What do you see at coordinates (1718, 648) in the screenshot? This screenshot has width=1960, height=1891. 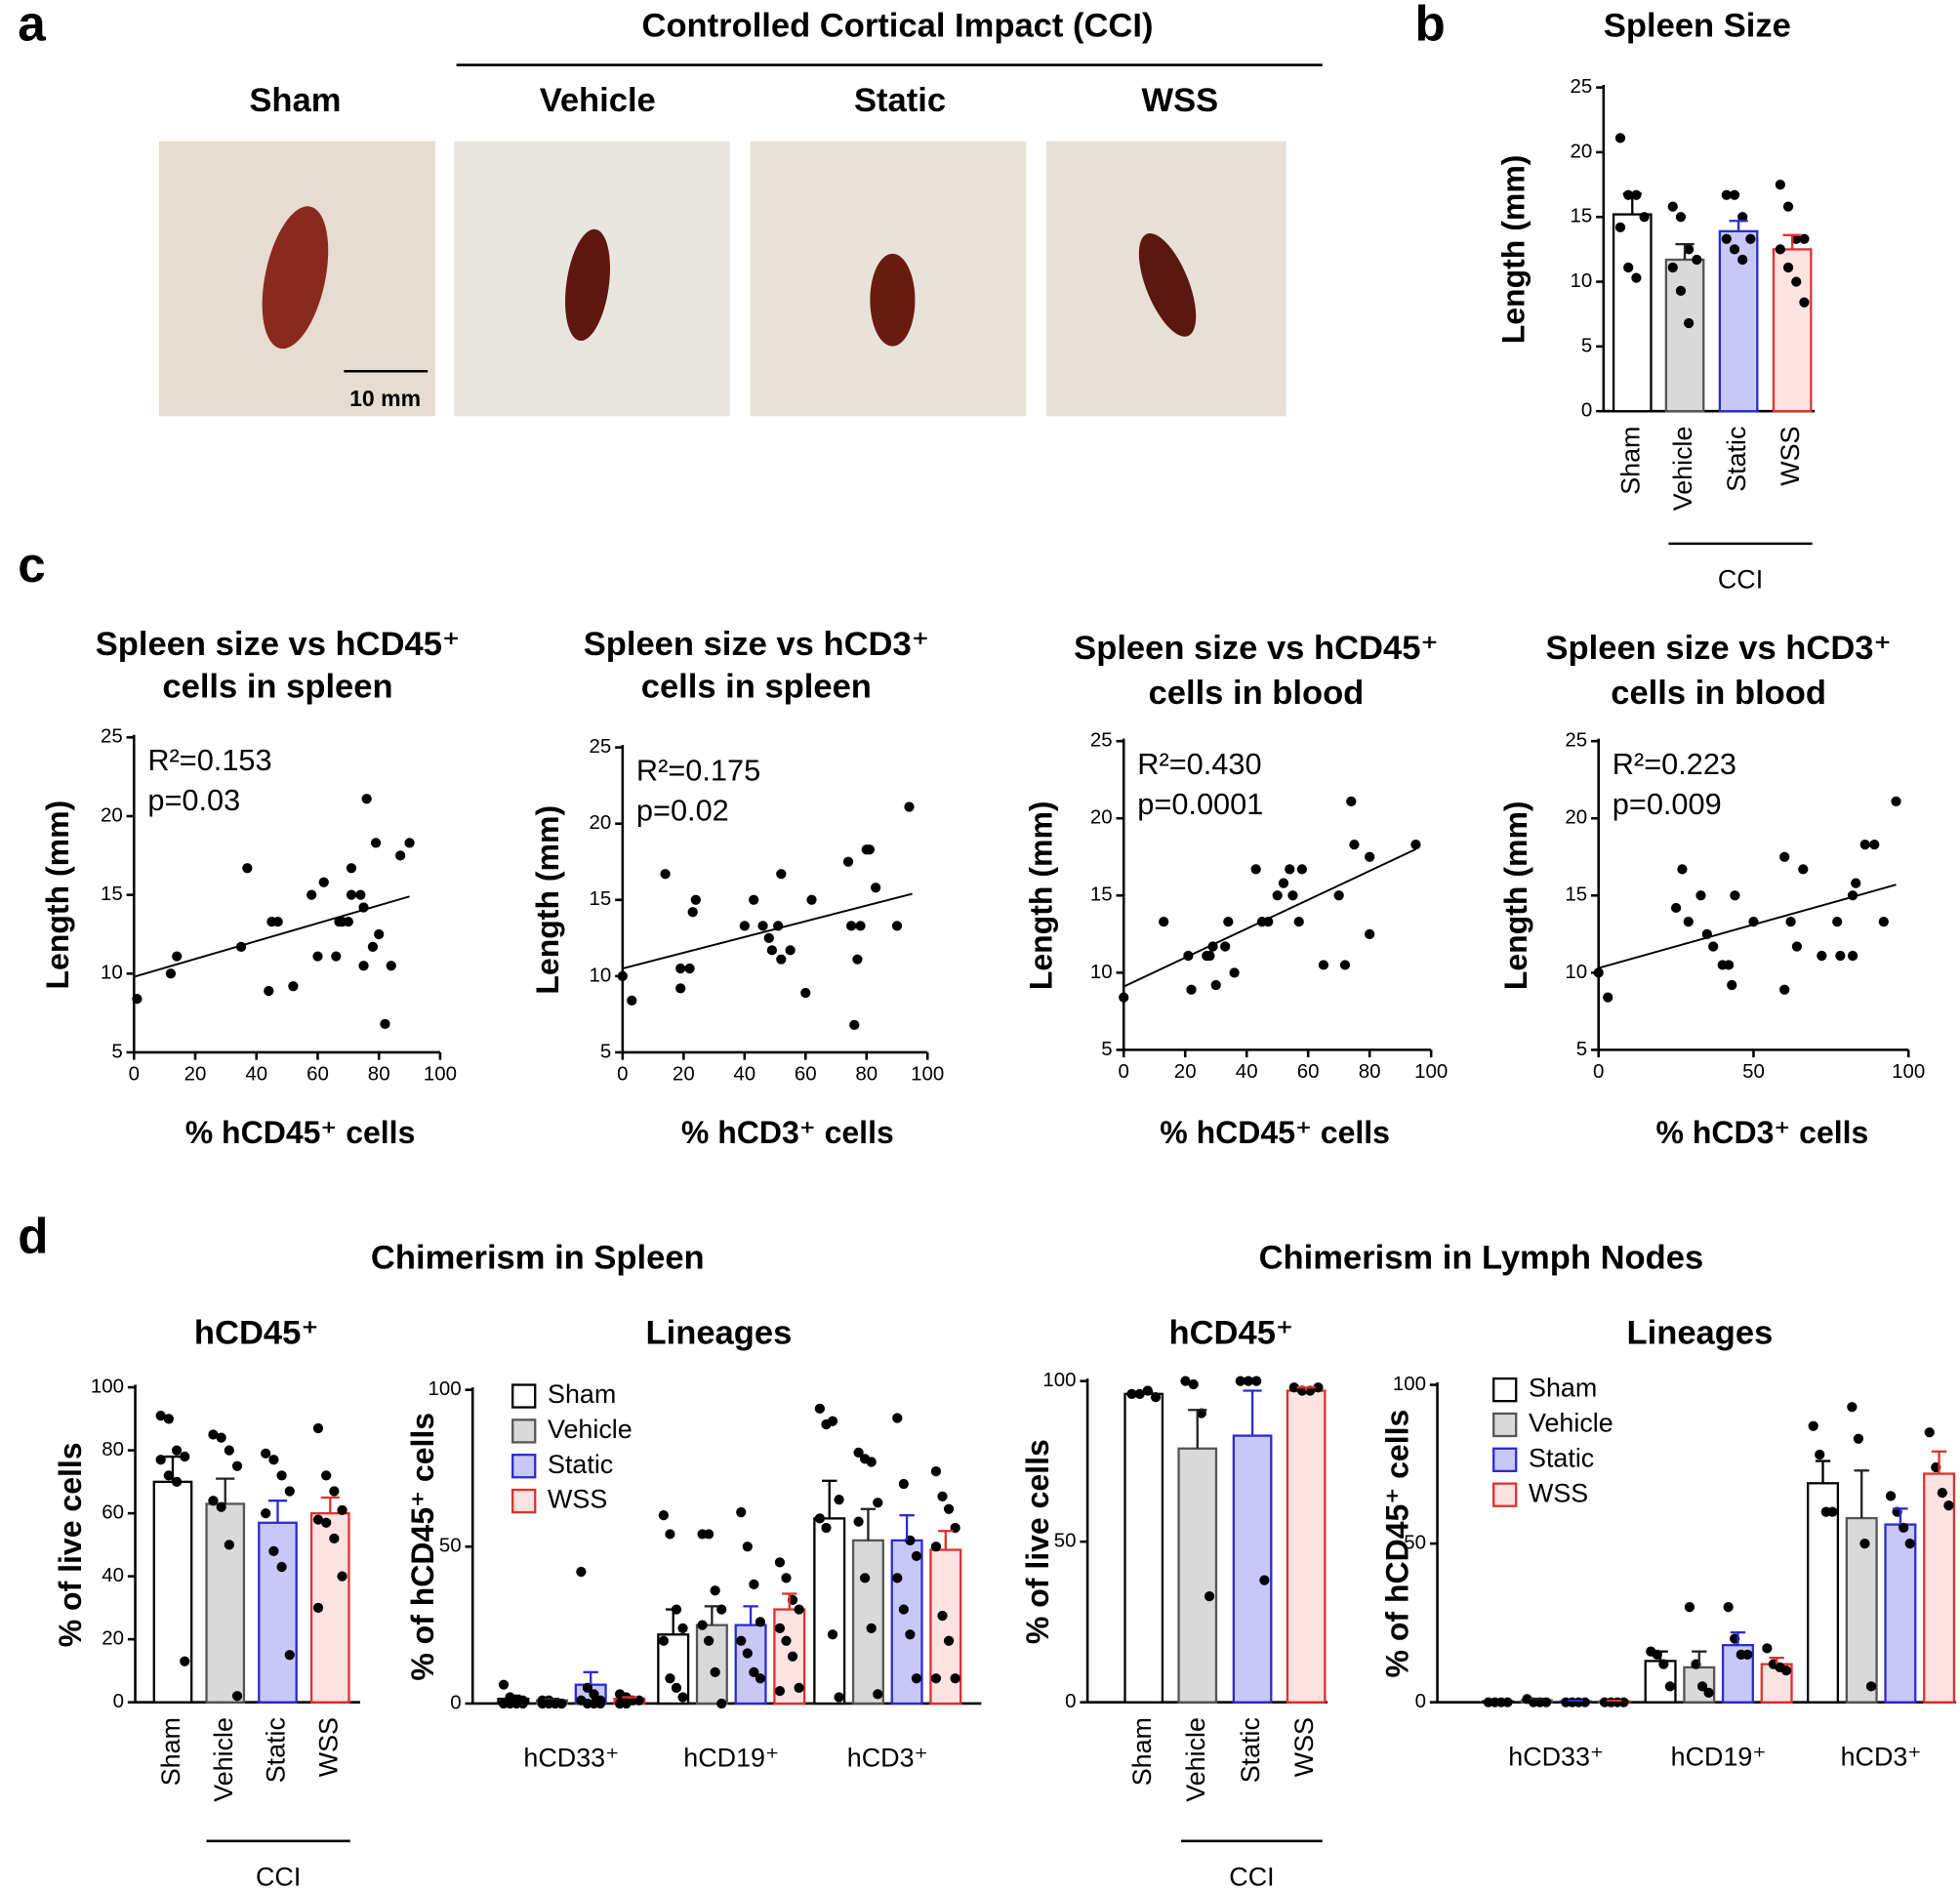 I see `chart-title: Spleen size vs hCD3⁺` at bounding box center [1718, 648].